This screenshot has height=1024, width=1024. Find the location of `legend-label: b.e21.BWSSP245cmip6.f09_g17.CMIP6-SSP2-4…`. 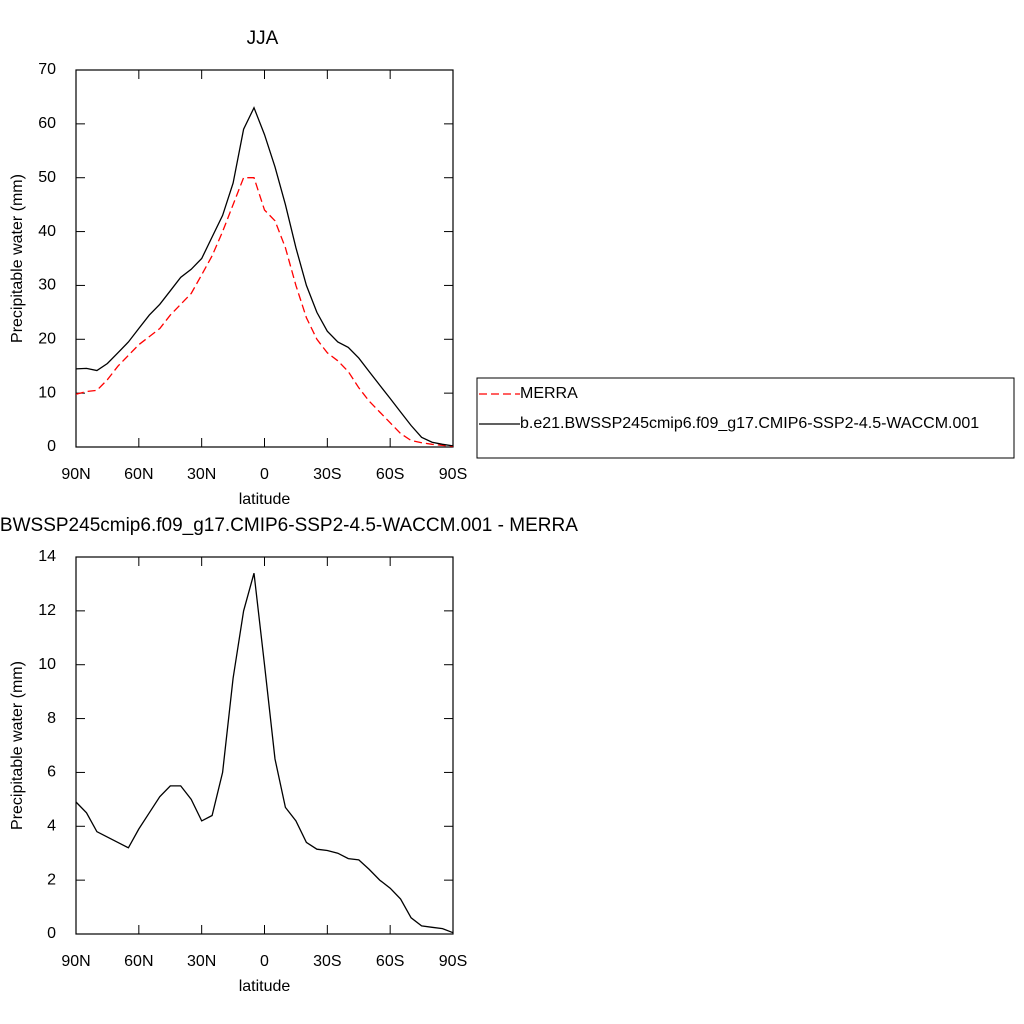

legend-label: b.e21.BWSSP245cmip6.f09_g17.CMIP6-SSP2-4… is located at coordinates (749, 423).